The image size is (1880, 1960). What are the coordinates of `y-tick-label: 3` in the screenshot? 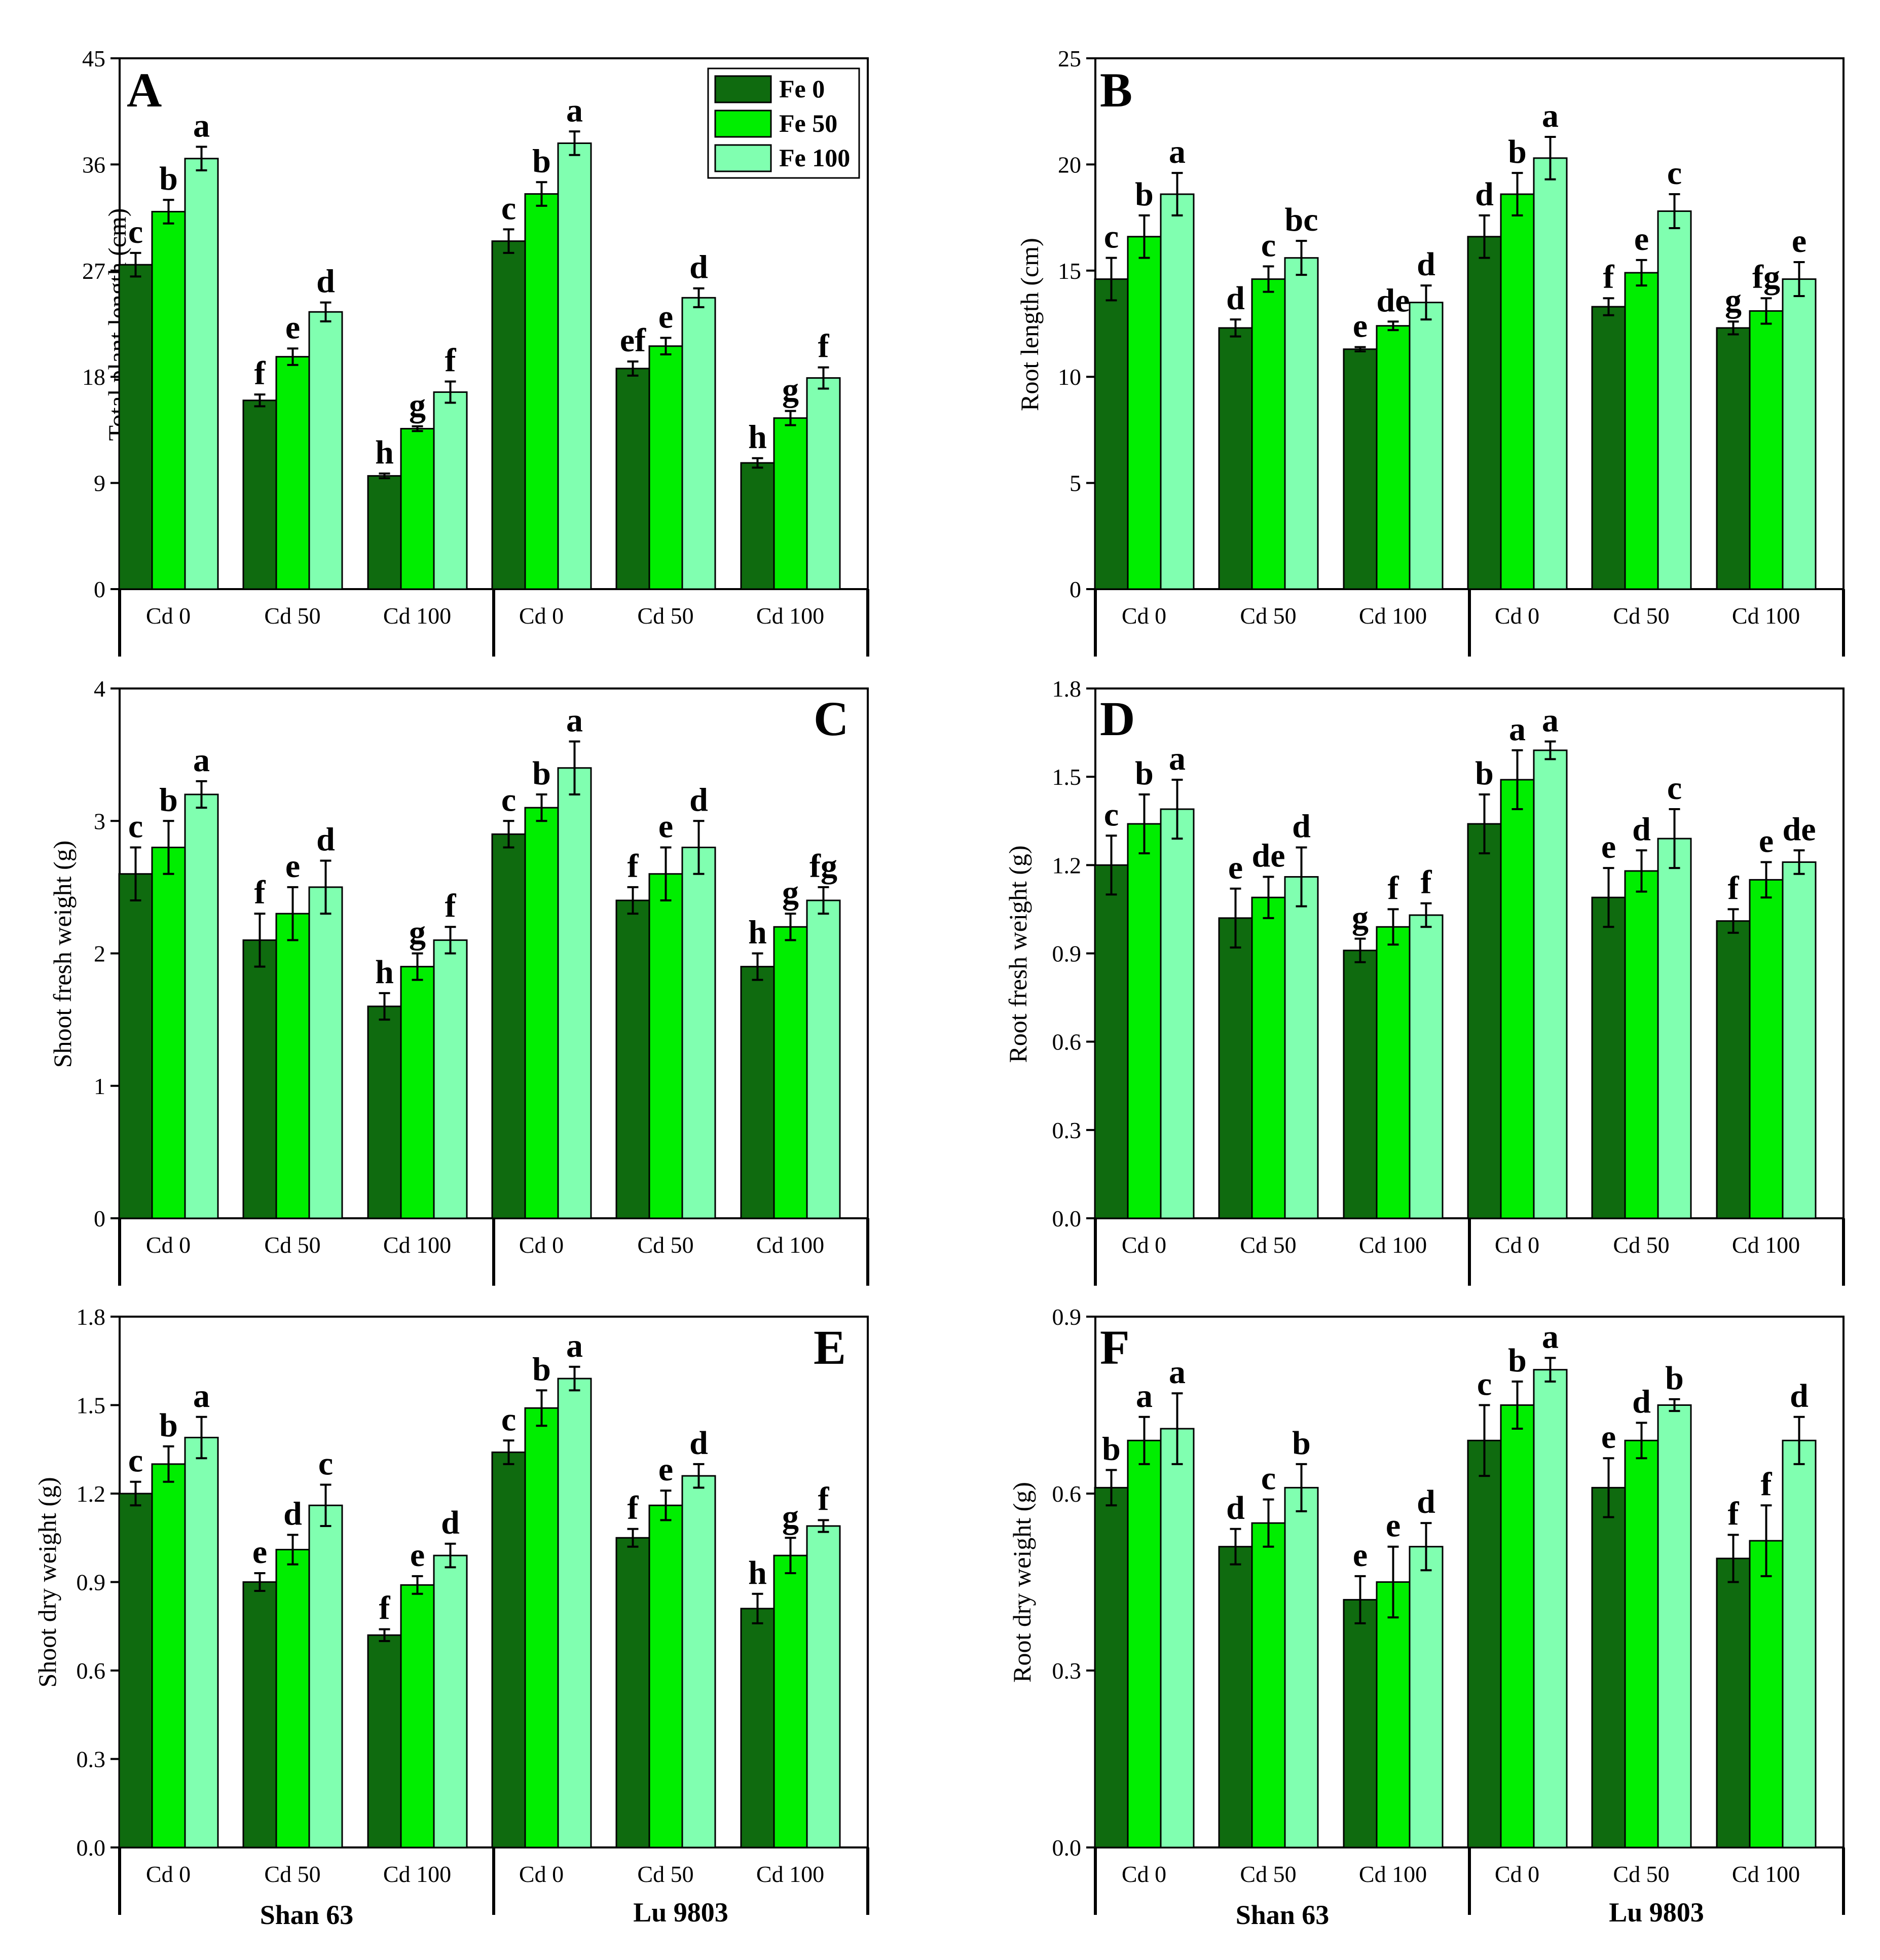 It's located at (100, 821).